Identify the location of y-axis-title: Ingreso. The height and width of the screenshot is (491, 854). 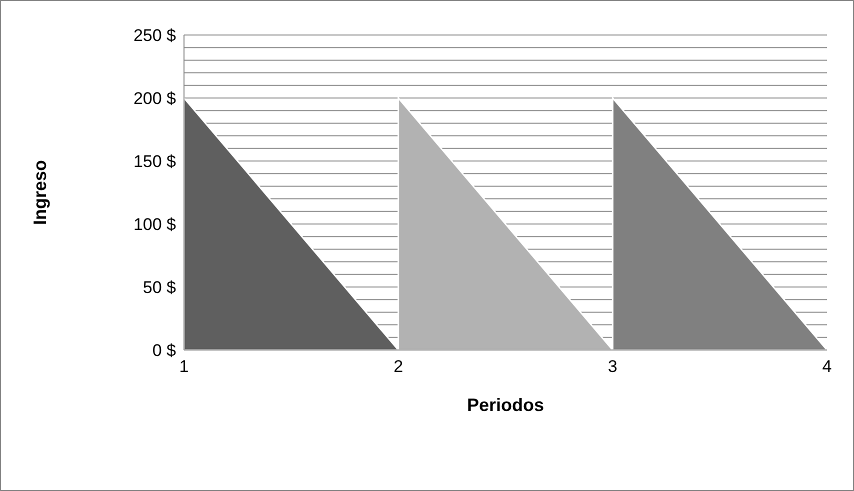
(40, 193).